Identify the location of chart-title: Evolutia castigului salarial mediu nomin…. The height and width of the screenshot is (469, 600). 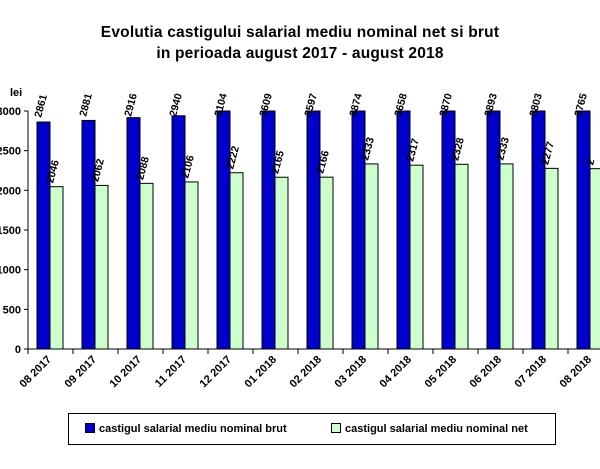
(300, 32).